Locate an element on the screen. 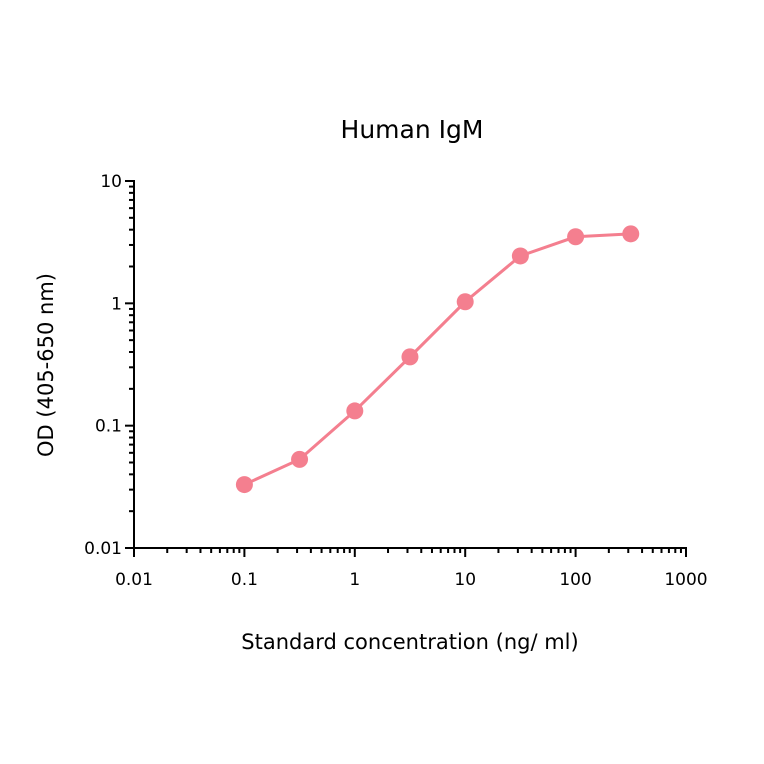 The height and width of the screenshot is (764, 764). x-tick-label: 0.1 is located at coordinates (244, 580).